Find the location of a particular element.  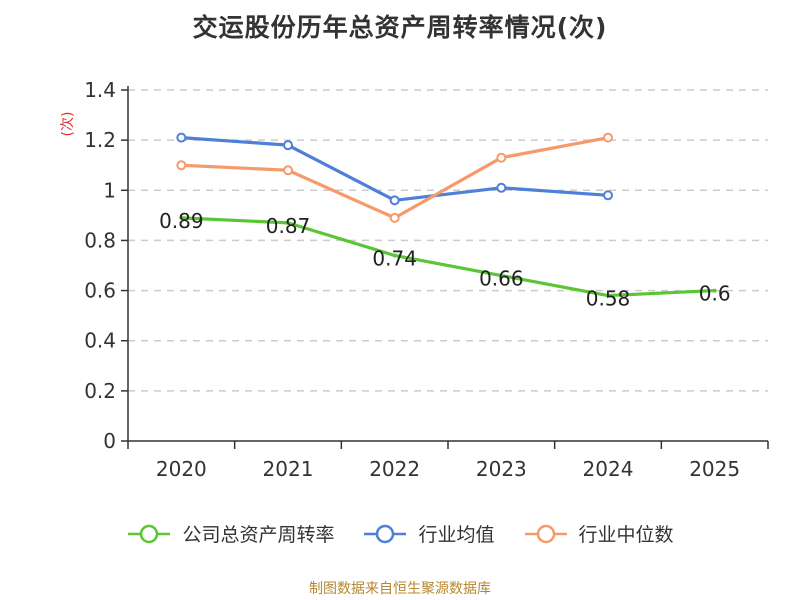

legend-item-2: 行业中位数 is located at coordinates (598, 533).